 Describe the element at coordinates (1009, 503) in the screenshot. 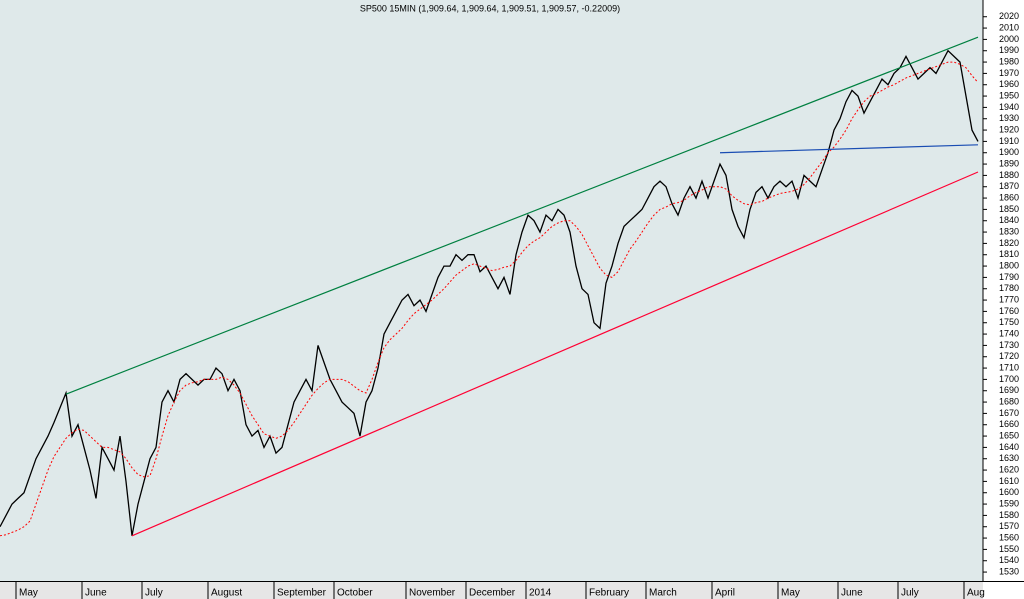

I see `y-tick-label: 1590` at that location.